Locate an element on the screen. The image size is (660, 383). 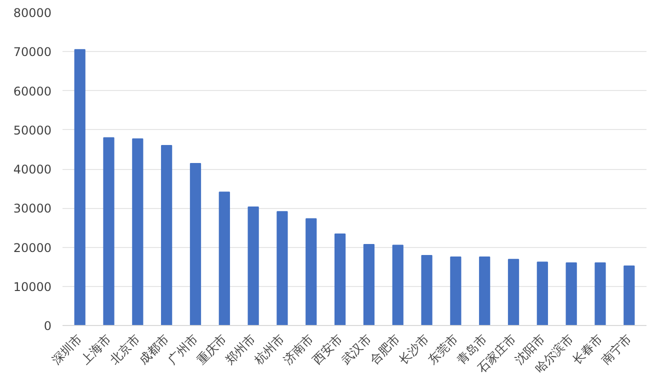
y-tick-label: 30000 is located at coordinates (32, 209).